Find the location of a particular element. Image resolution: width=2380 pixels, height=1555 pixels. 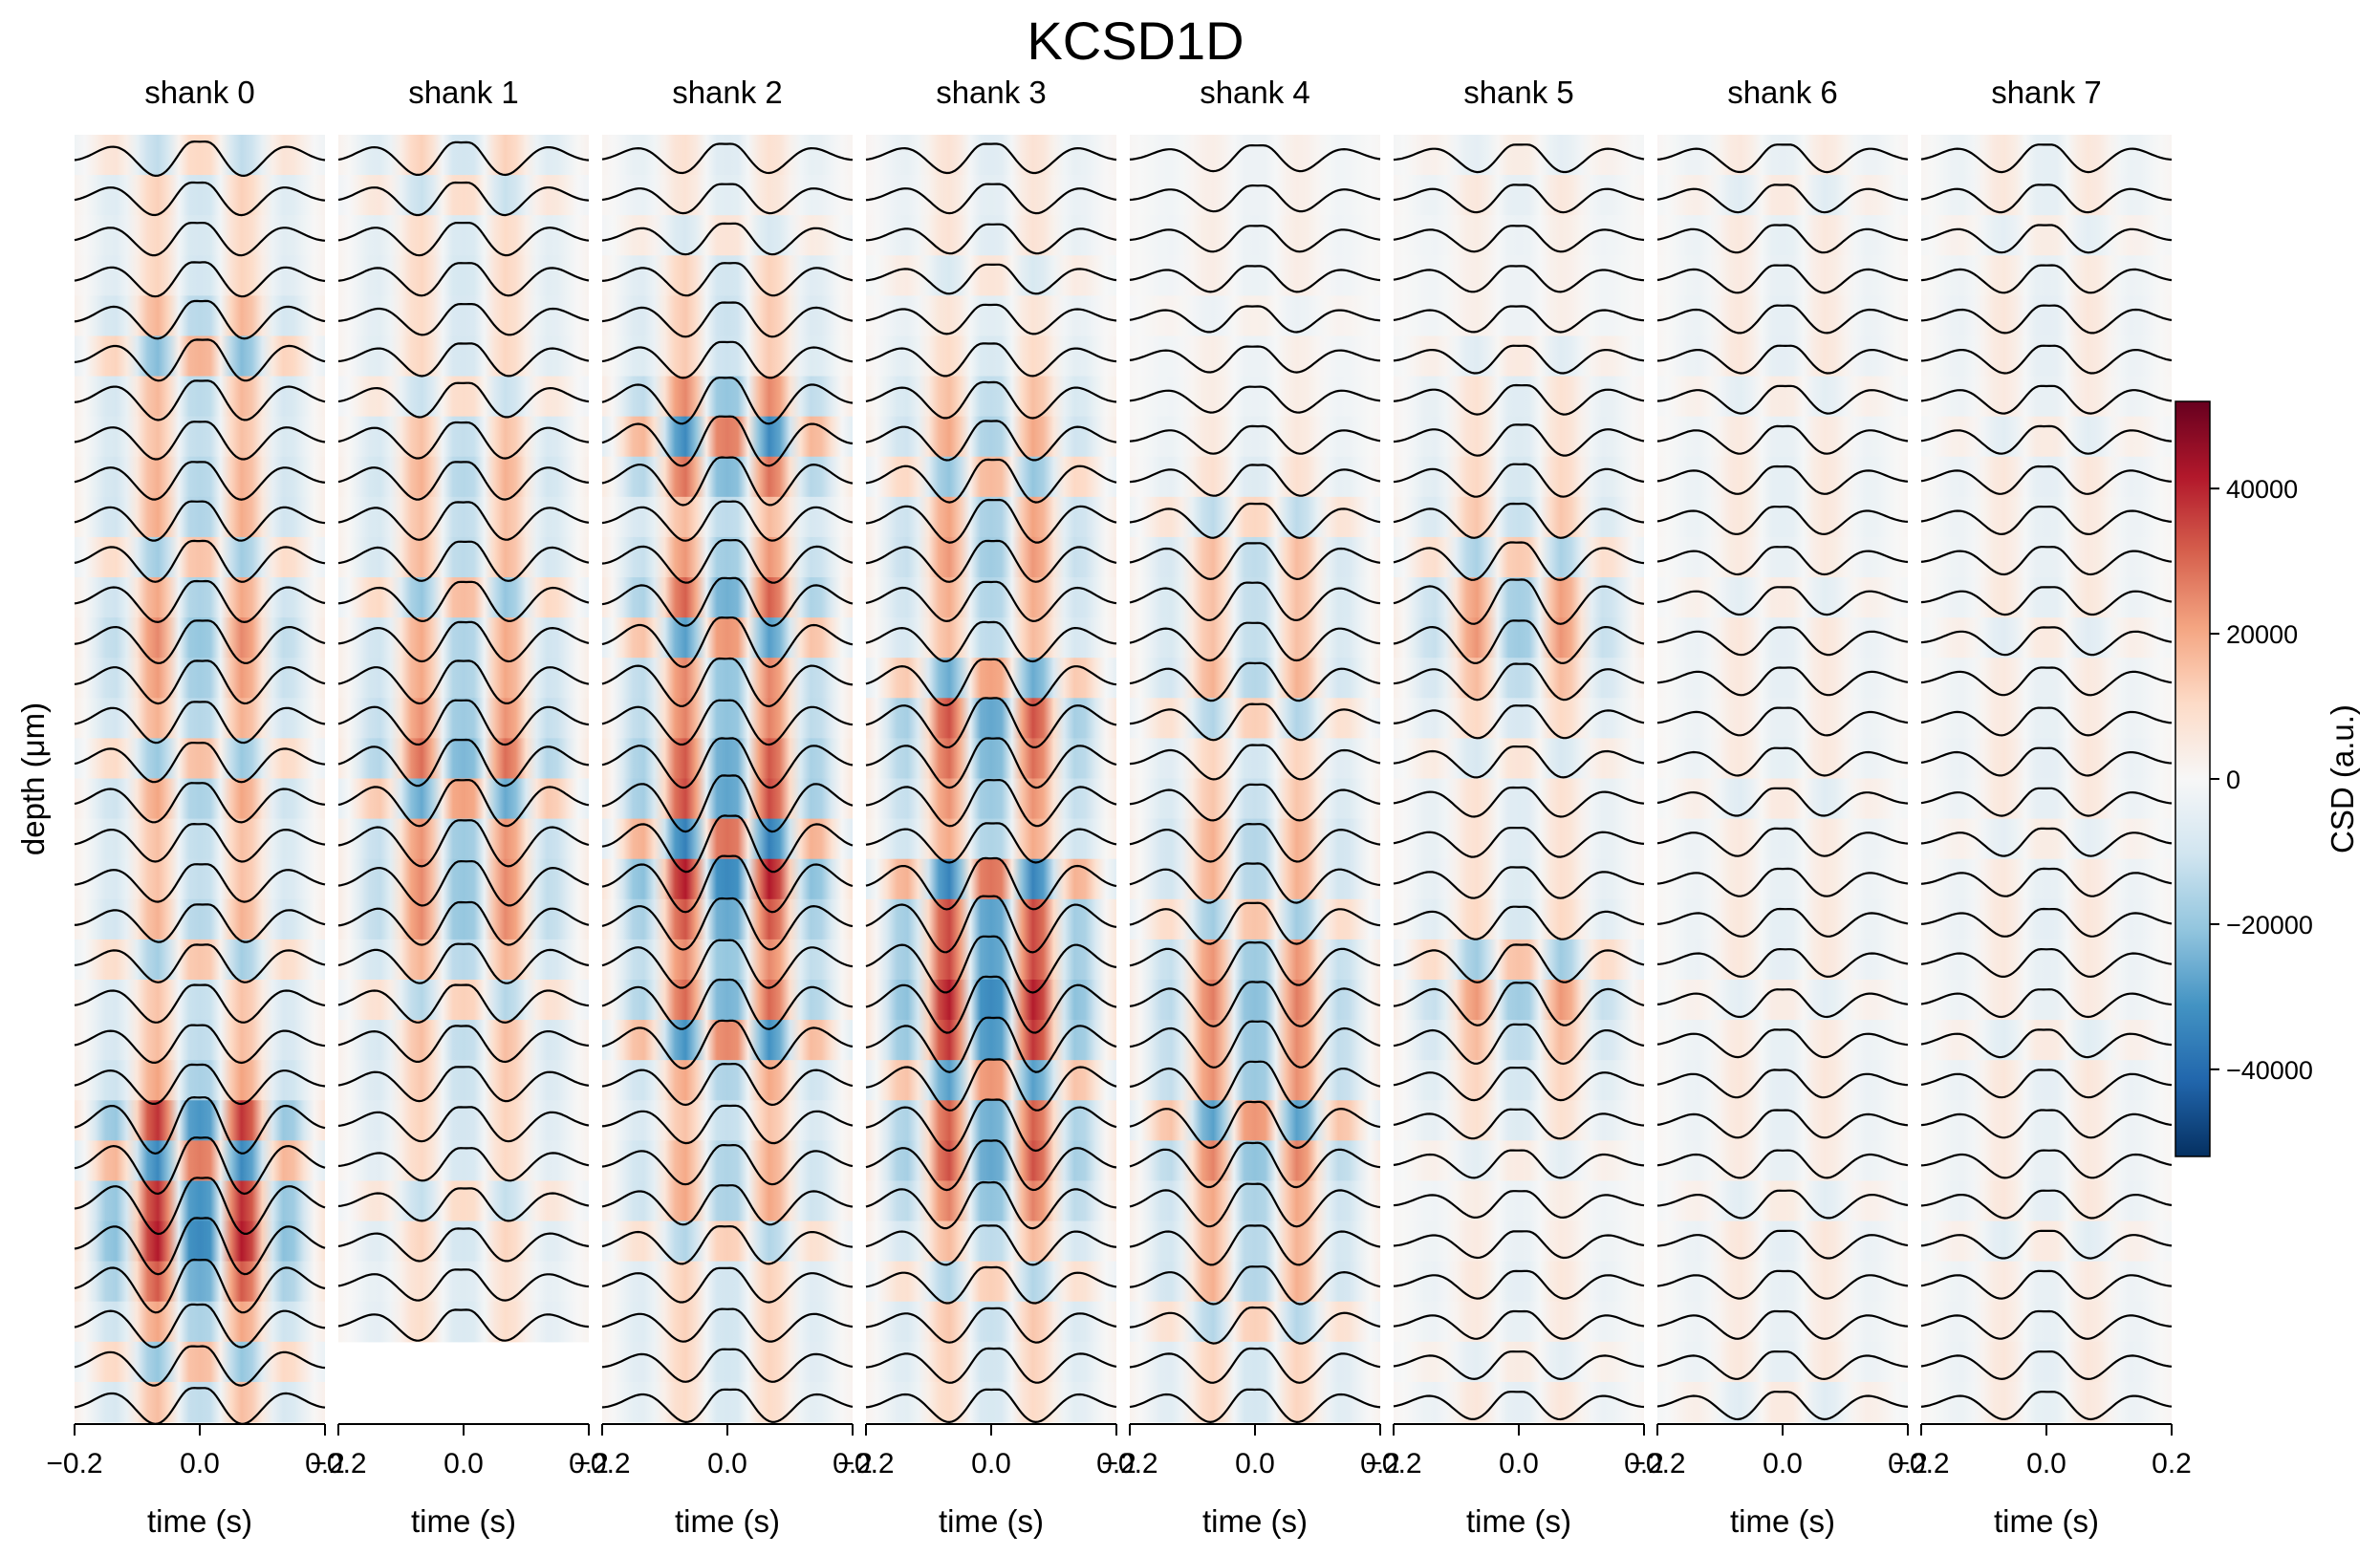

colorbar-tick-label: −40000 is located at coordinates (2269, 1070).